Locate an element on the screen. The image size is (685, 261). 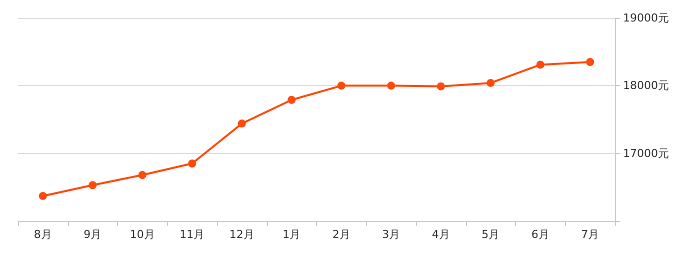
x-tick-label: 1月 is located at coordinates (291, 234).